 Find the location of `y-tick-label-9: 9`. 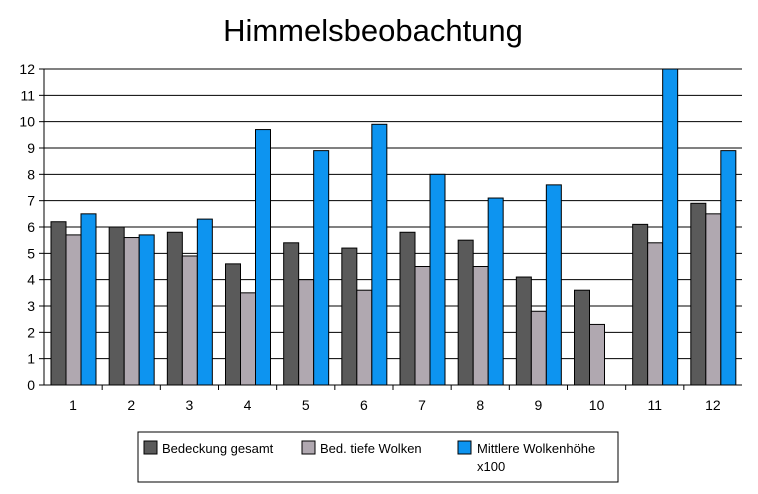

y-tick-label-9: 9 is located at coordinates (31, 148).